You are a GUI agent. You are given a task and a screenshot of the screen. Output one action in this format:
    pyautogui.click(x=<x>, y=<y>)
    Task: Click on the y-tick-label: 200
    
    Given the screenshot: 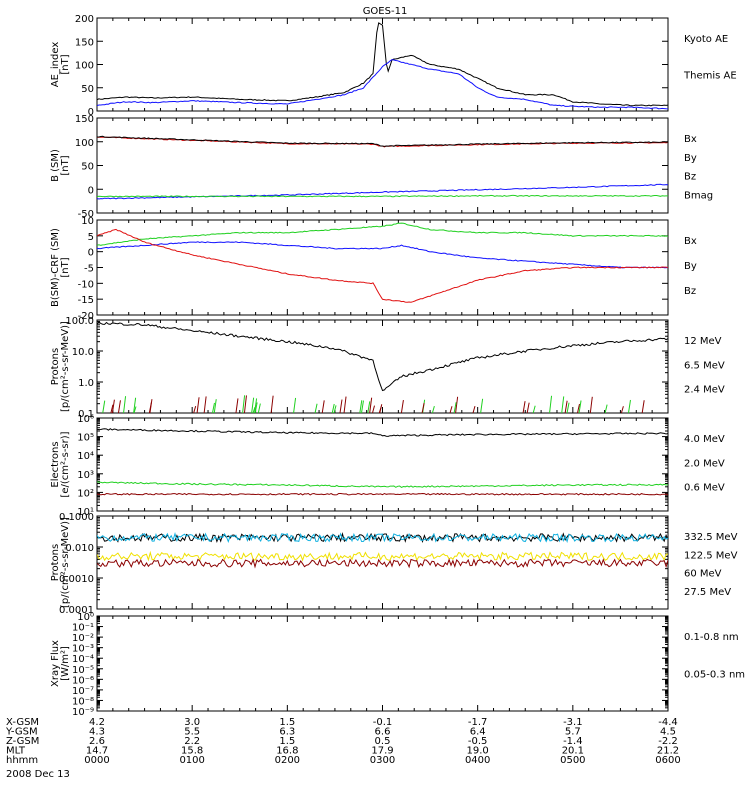 What is the action you would take?
    pyautogui.click(x=84, y=19)
    